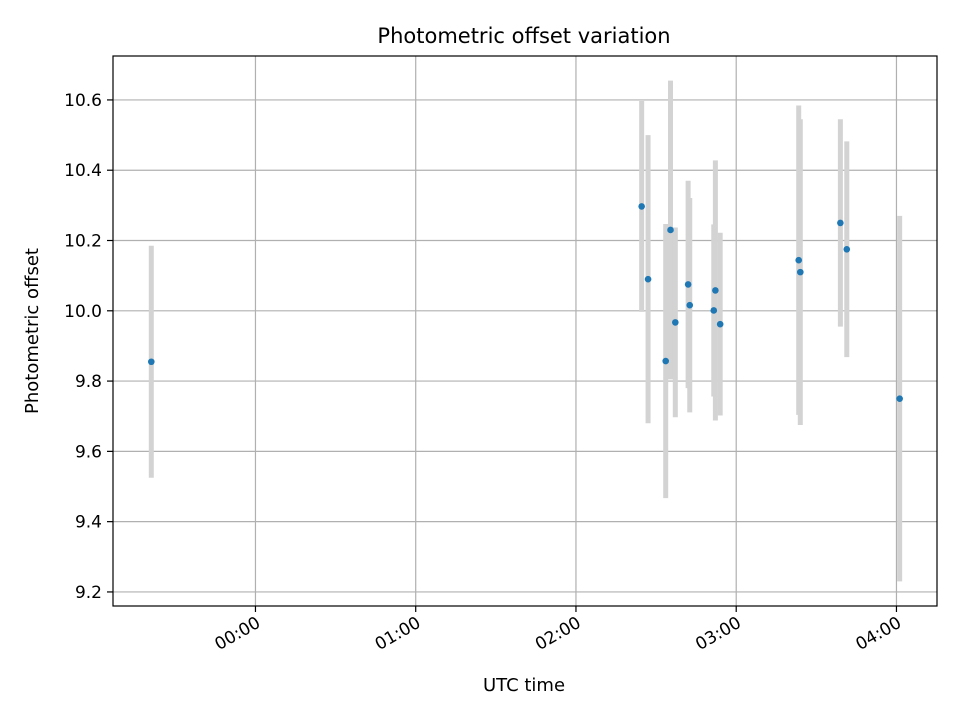  Describe the element at coordinates (524, 685) in the screenshot. I see `x-axis-label: UTC time` at that location.